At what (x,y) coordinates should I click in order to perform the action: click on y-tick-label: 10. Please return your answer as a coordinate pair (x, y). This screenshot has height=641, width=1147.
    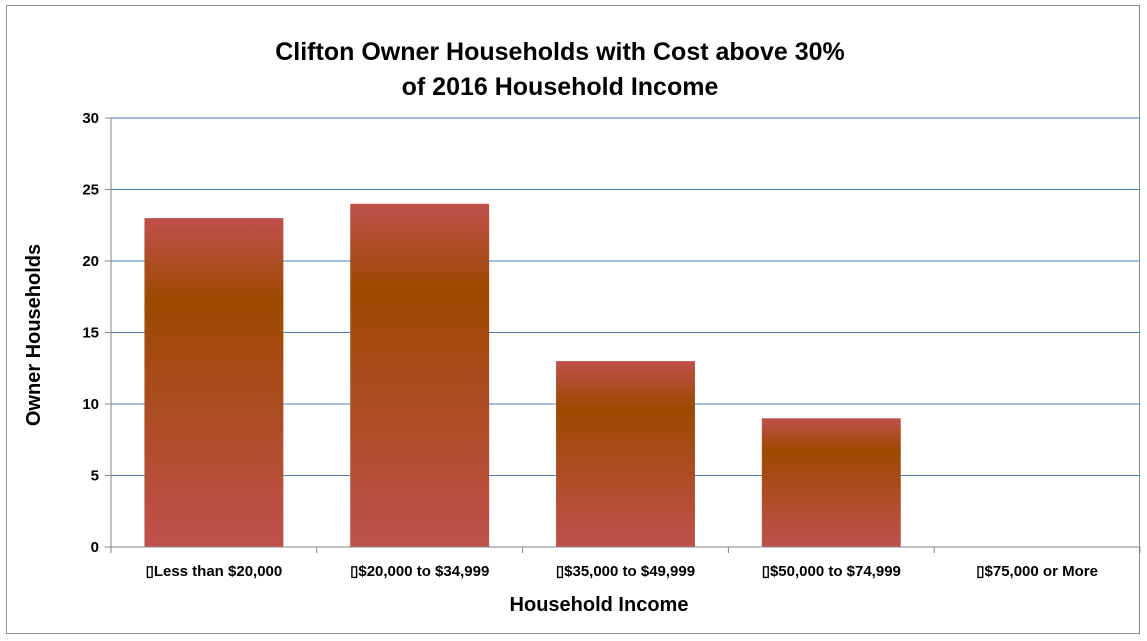
    Looking at the image, I should click on (90, 404).